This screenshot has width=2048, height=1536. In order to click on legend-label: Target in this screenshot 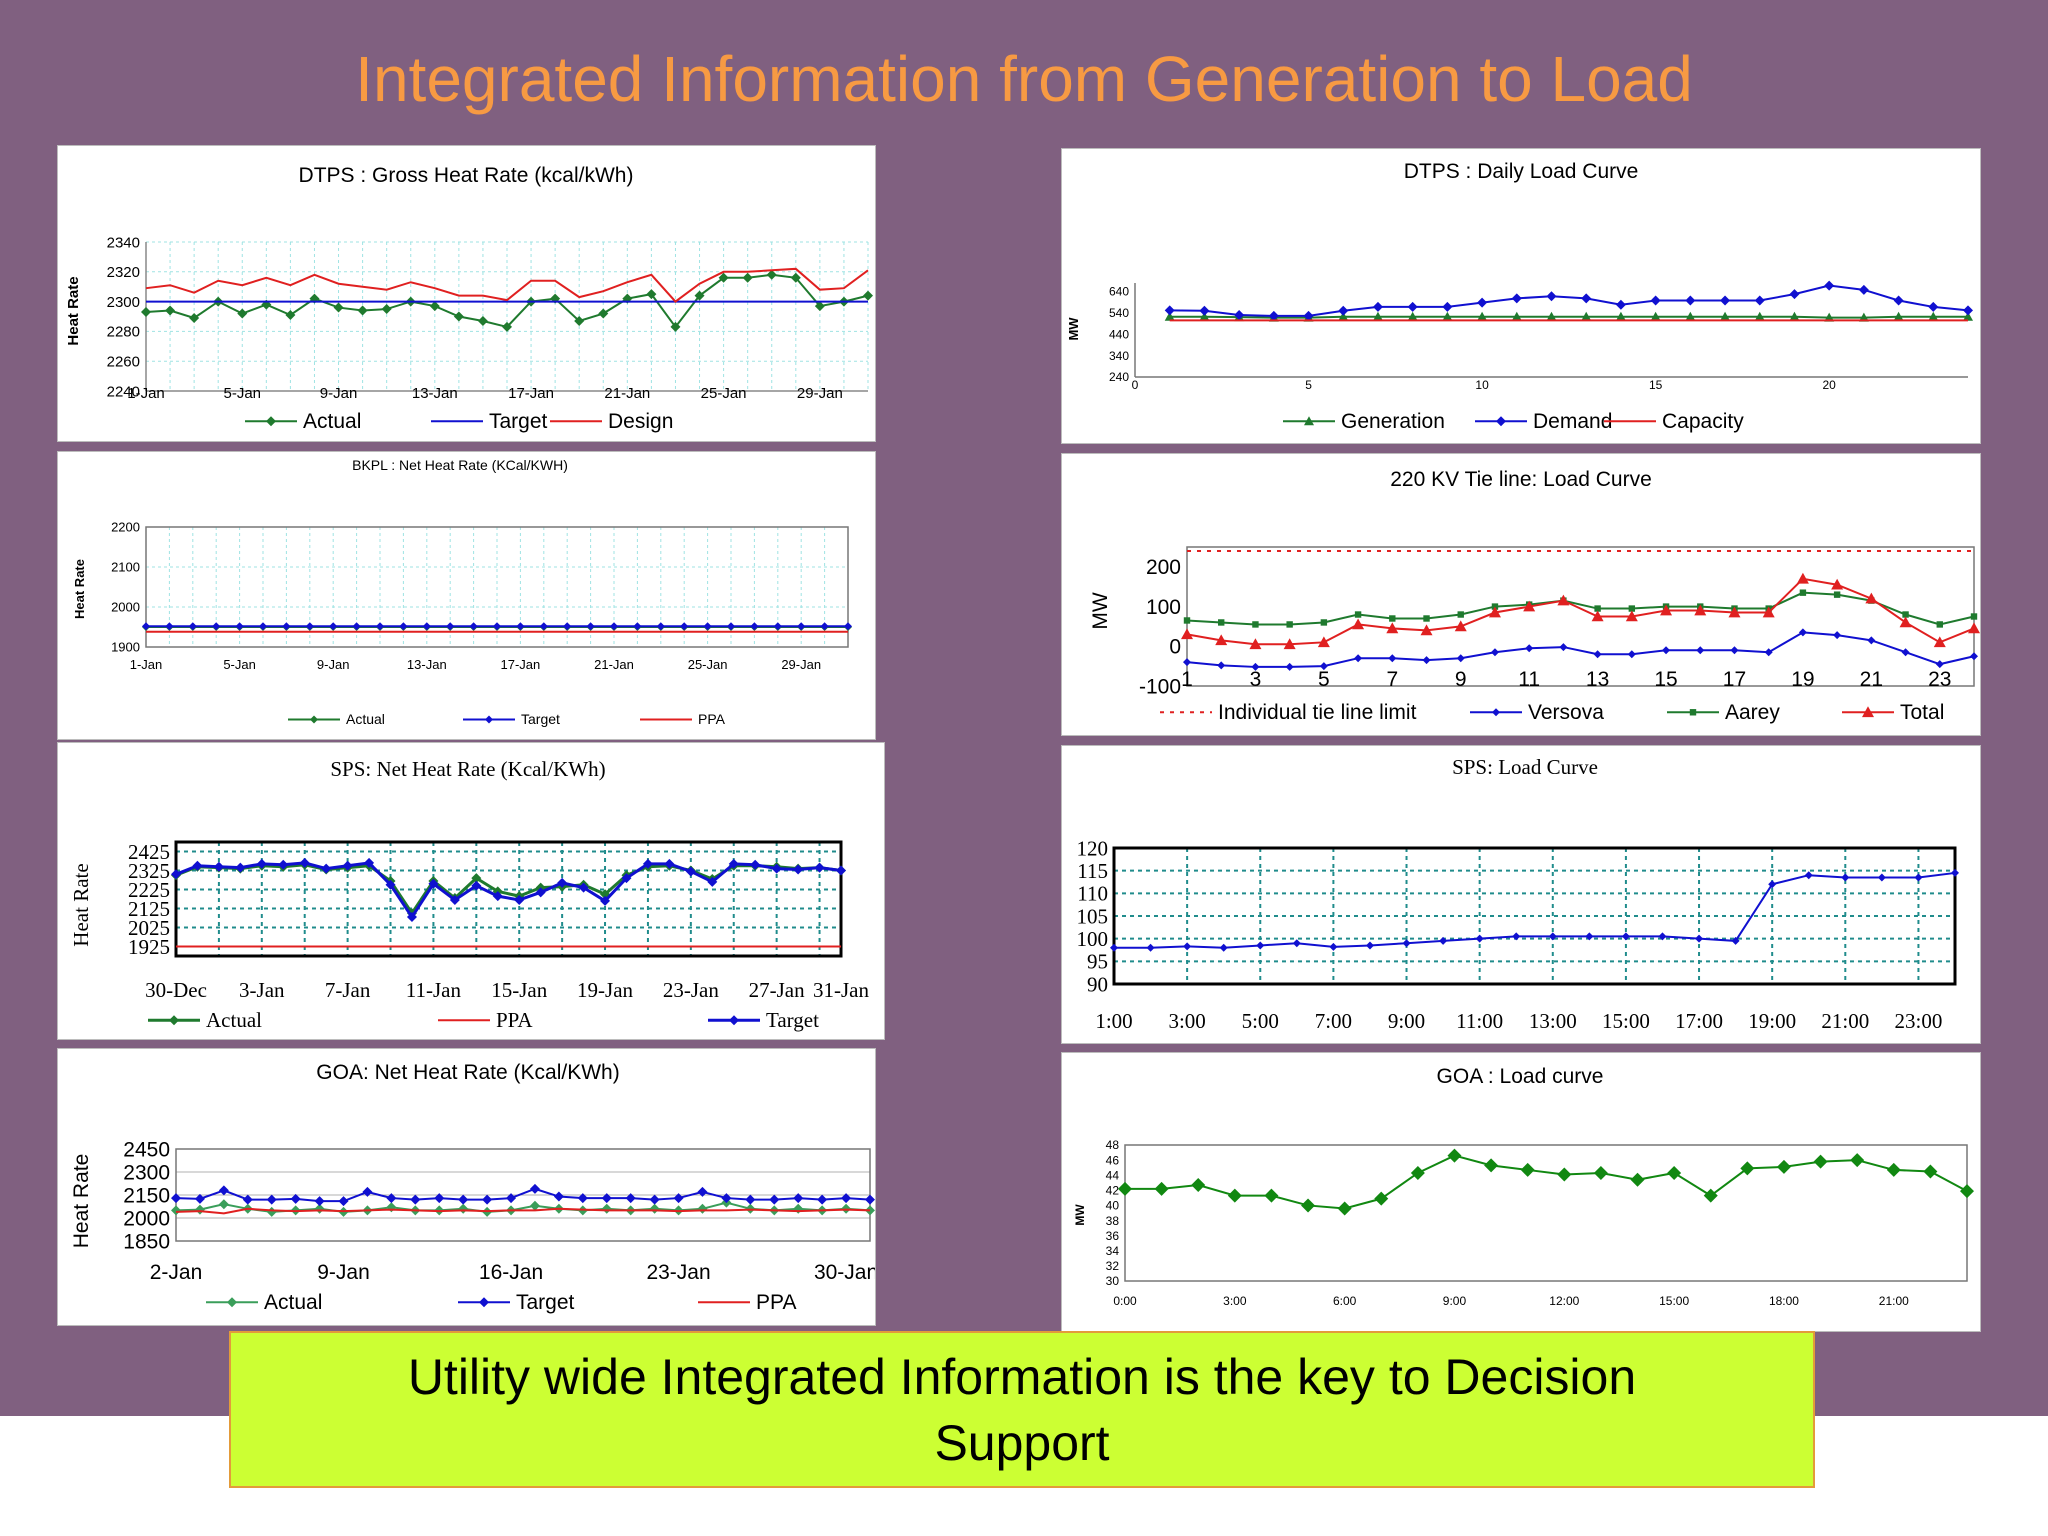, I will do `click(518, 421)`.